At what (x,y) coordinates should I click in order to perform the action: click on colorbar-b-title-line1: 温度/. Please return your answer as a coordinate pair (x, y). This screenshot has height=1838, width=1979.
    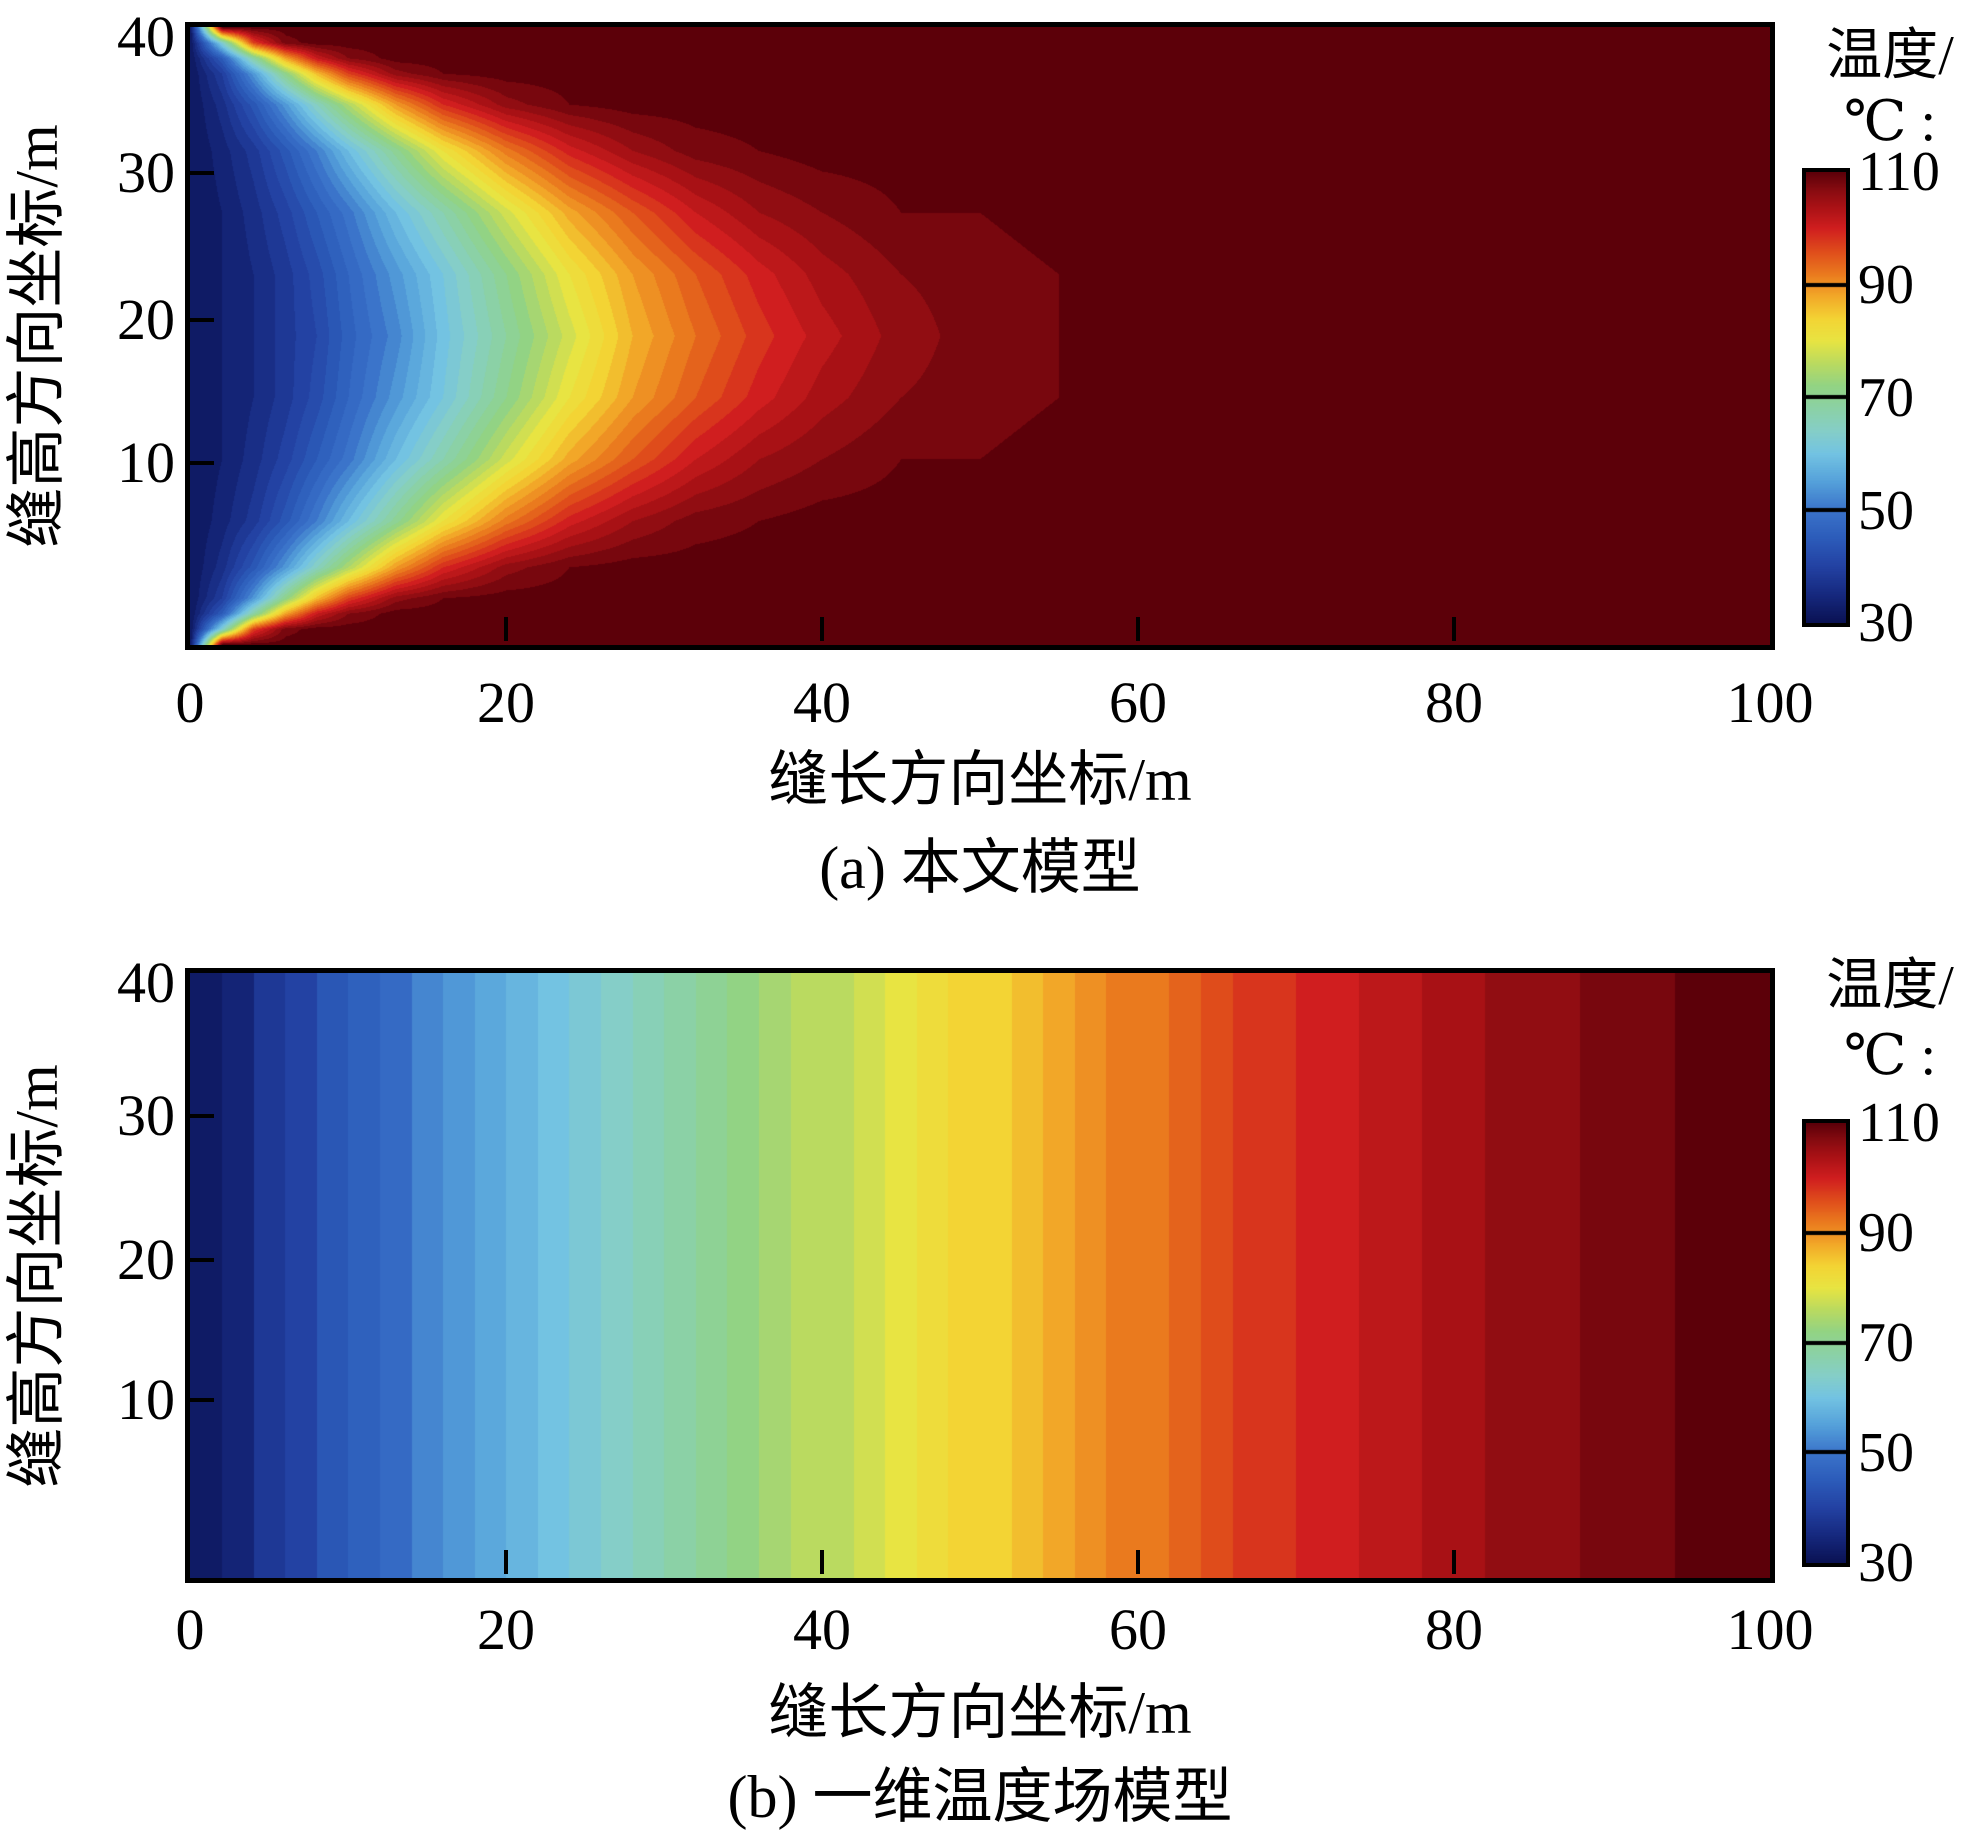
    Looking at the image, I should click on (1890, 986).